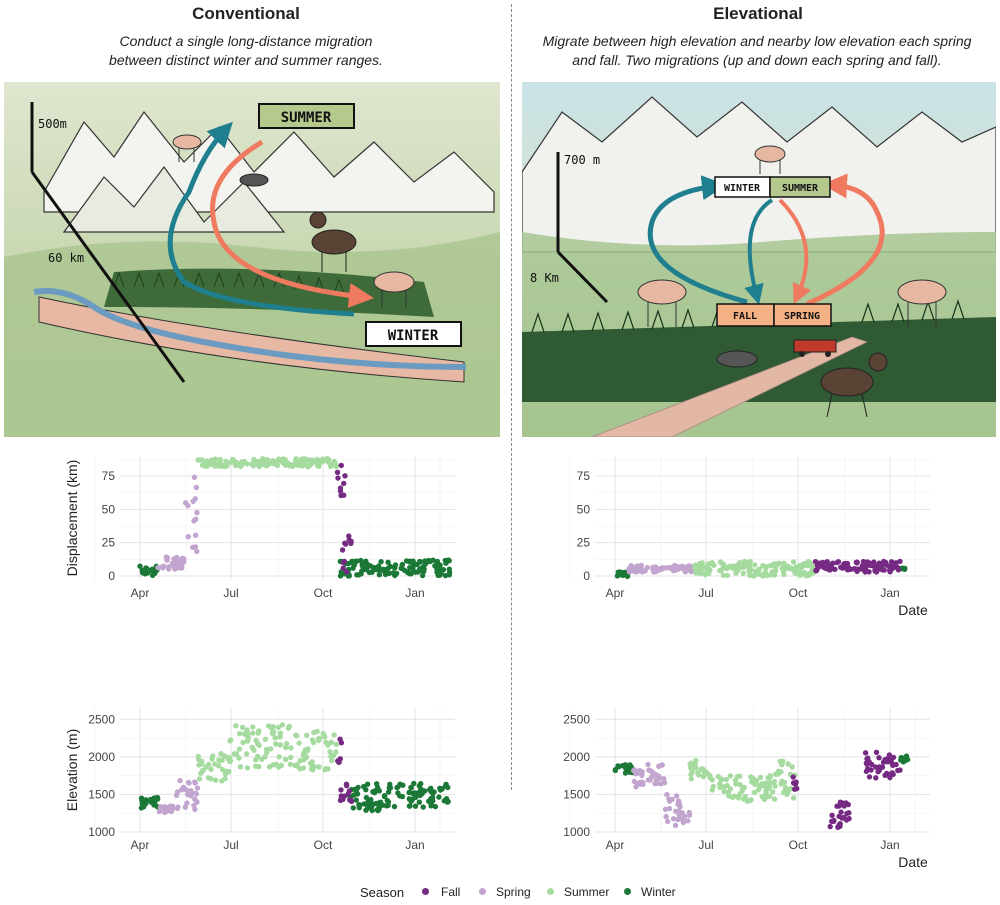 This screenshot has width=1000, height=905. Describe the element at coordinates (576, 832) in the screenshot. I see `y-tick-label: 1000` at that location.